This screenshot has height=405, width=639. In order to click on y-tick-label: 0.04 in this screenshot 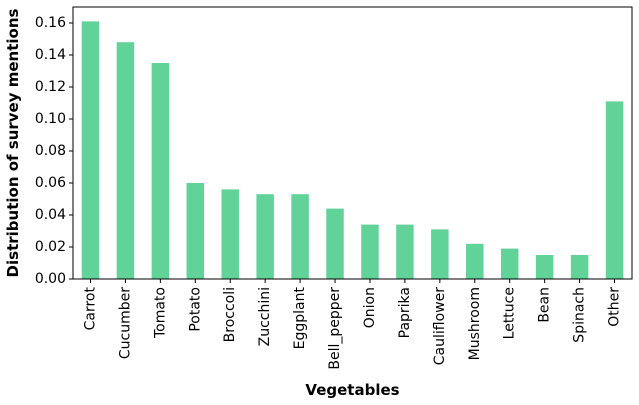, I will do `click(50, 215)`.